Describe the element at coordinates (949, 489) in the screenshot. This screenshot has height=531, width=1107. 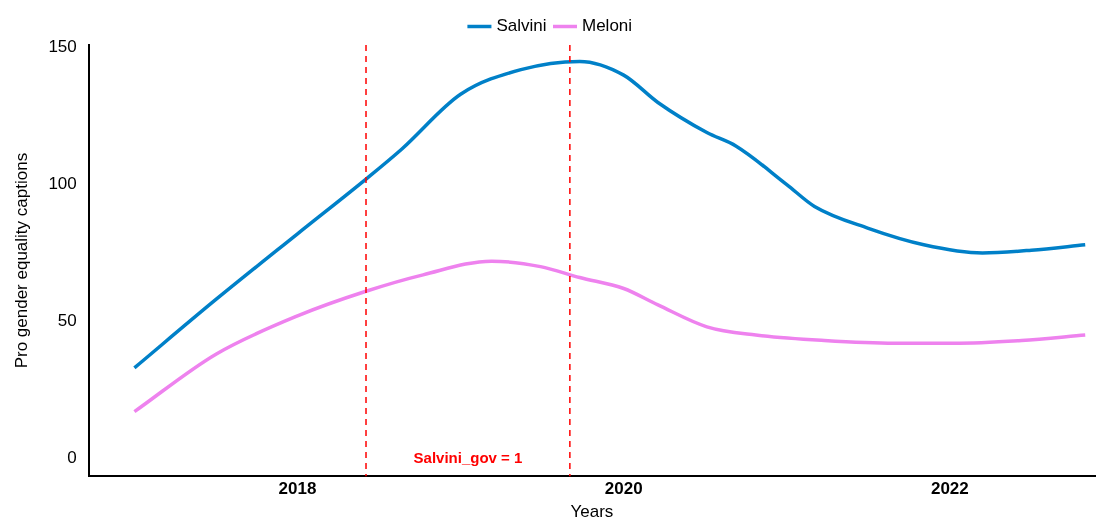
I see `x-tick-label: 2022` at that location.